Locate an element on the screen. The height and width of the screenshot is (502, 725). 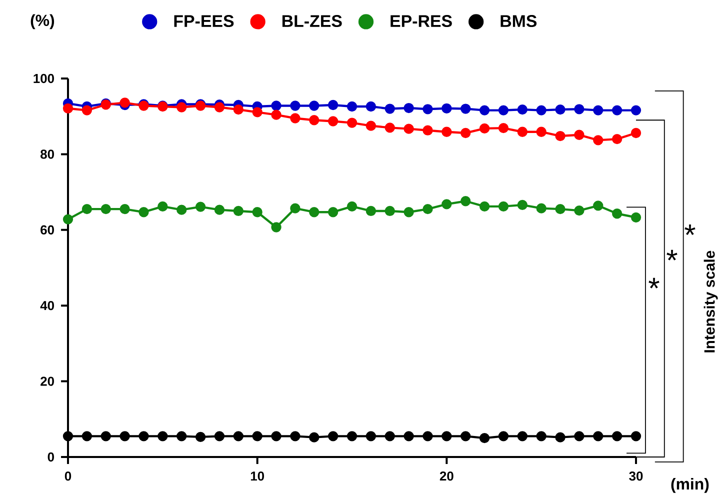
x-tick-label: 0 is located at coordinates (68, 476).